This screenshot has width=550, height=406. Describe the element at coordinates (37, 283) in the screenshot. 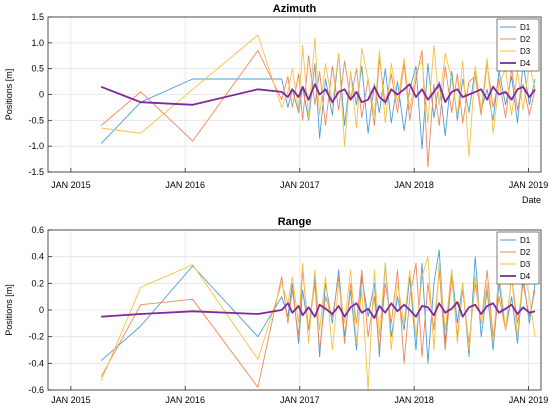

I see `y-tick-label: 0.2` at that location.